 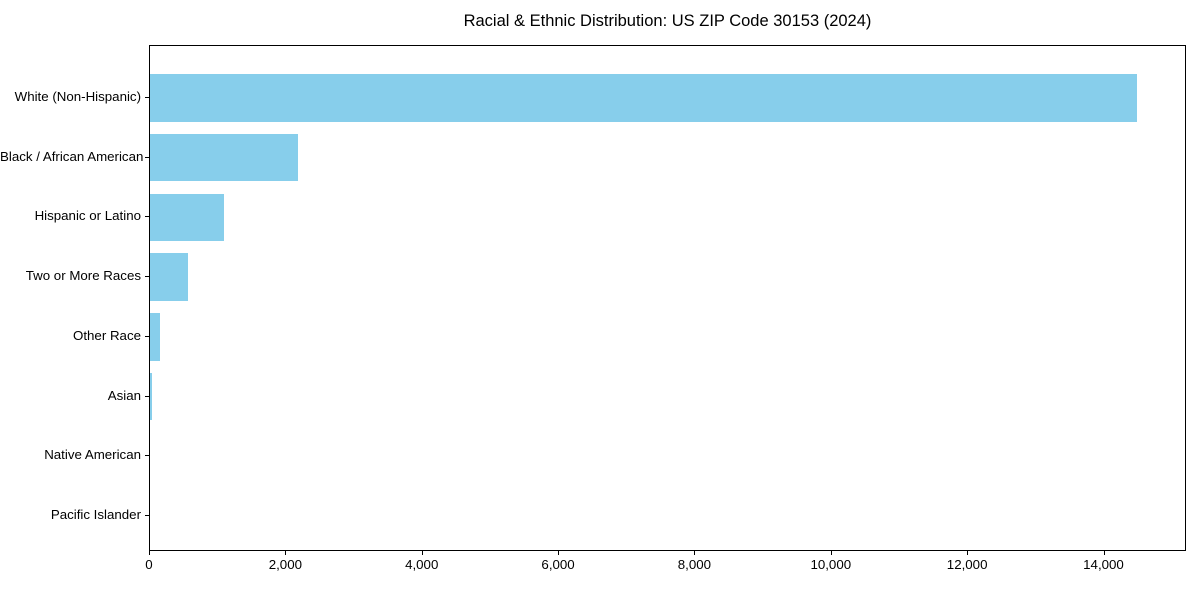 I want to click on x-axis-label: 10,000, so click(x=831, y=564).